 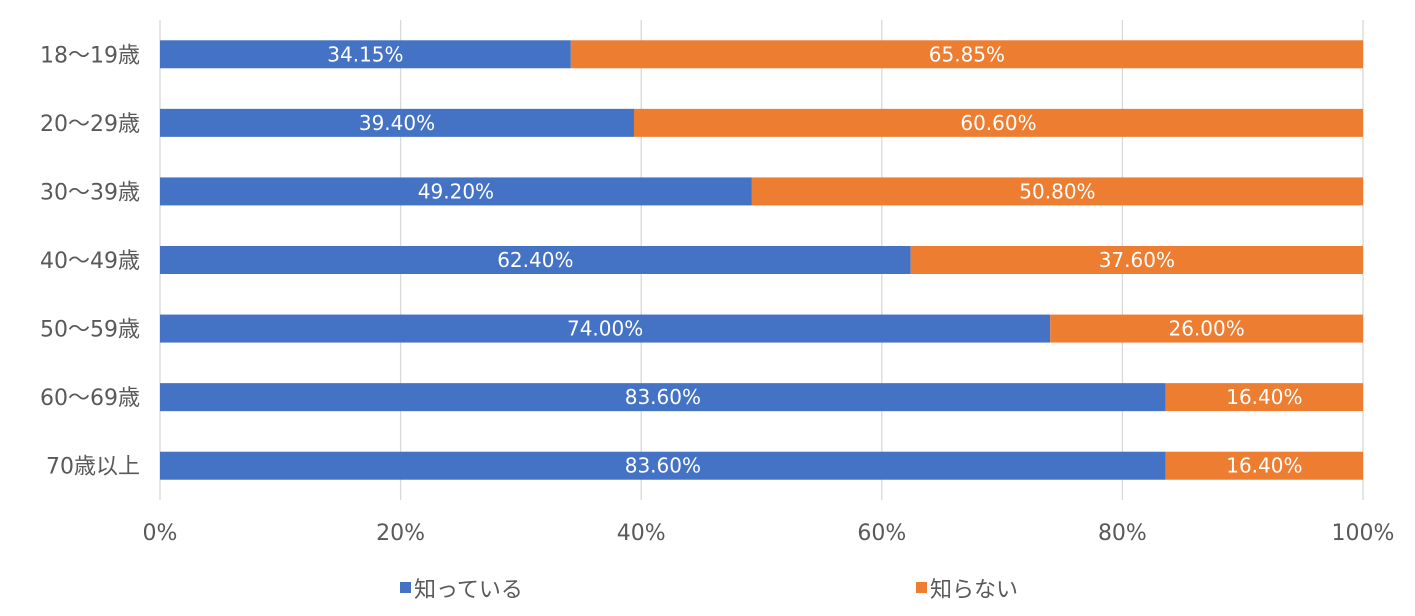 What do you see at coordinates (90, 398) in the screenshot?
I see `category-label: 60～69歳` at bounding box center [90, 398].